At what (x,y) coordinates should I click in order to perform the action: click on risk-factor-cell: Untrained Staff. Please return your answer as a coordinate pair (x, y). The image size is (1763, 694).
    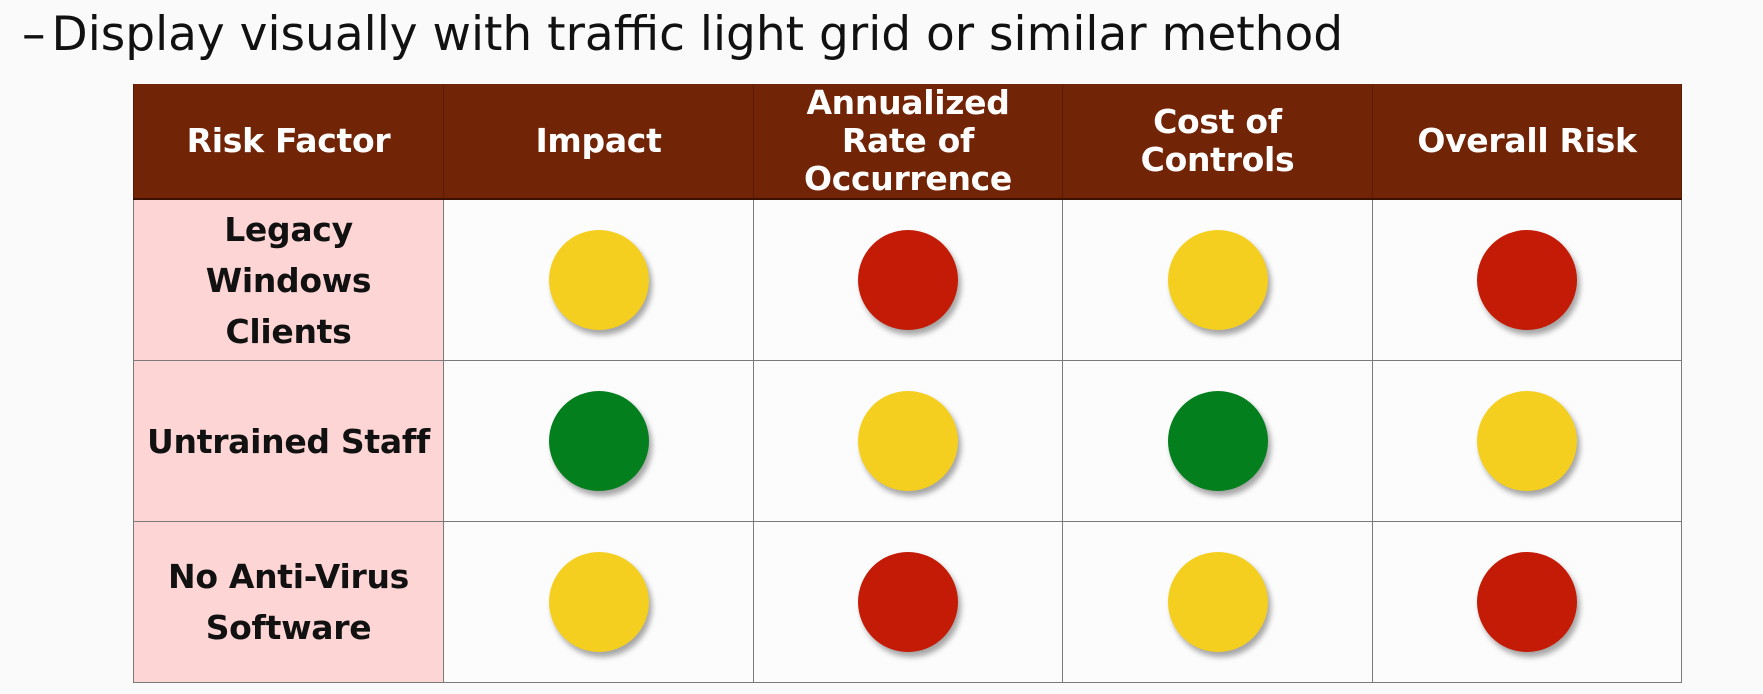
    Looking at the image, I should click on (288, 441).